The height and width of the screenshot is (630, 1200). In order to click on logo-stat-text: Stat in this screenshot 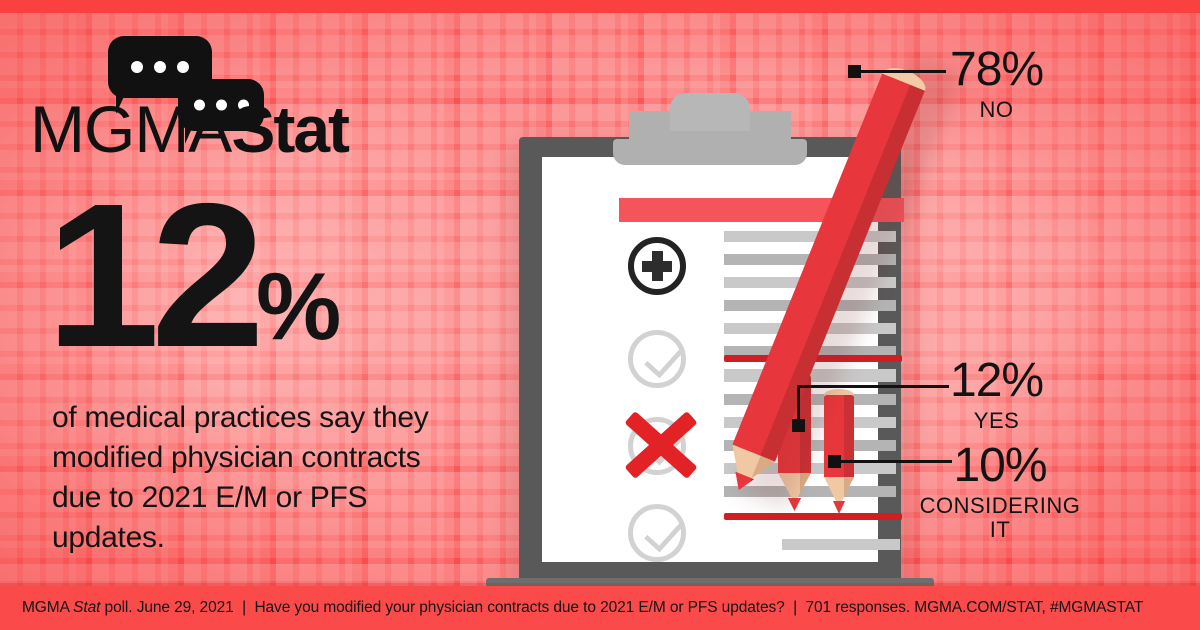, I will do `click(290, 129)`.